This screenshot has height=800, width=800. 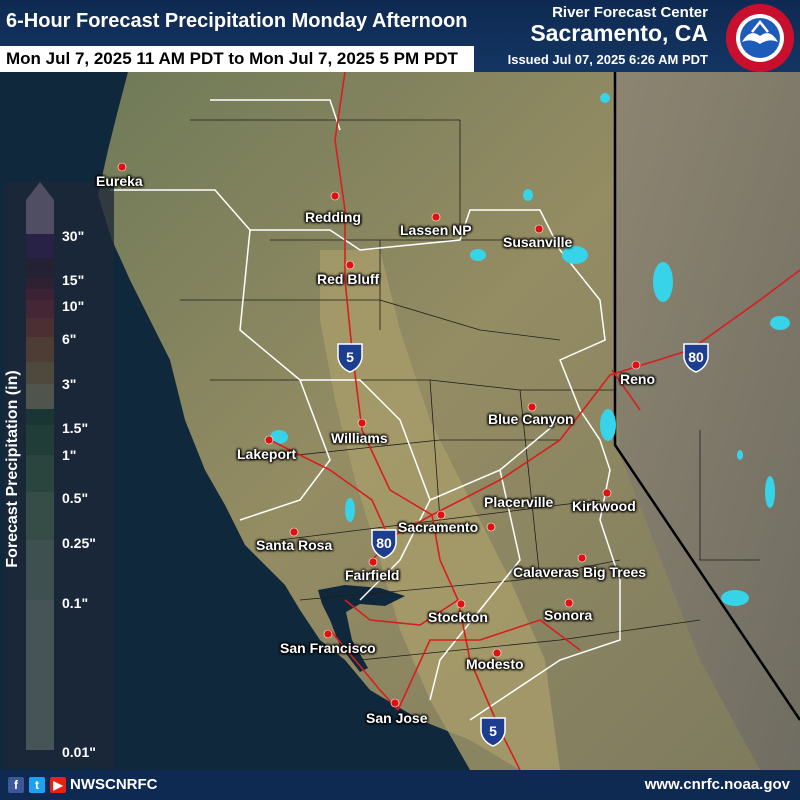 What do you see at coordinates (73, 306) in the screenshot?
I see `legend-label: 10"` at bounding box center [73, 306].